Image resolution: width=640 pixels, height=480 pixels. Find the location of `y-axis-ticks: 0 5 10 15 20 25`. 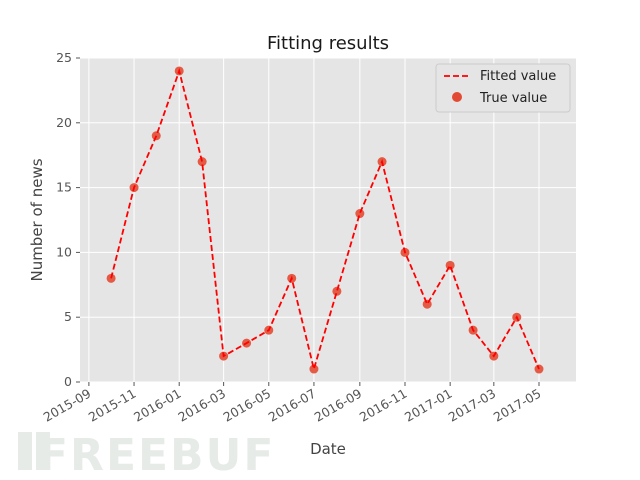

y-axis-ticks: 0 5 10 15 20 25 is located at coordinates (68, 219).